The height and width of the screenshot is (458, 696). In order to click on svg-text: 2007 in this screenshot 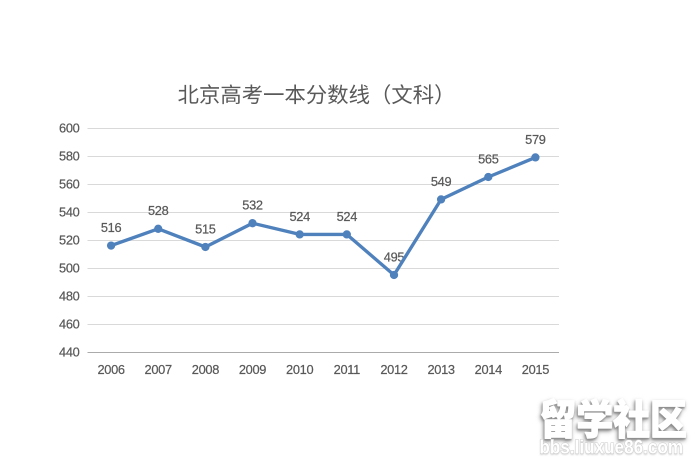, I will do `click(158, 369)`.